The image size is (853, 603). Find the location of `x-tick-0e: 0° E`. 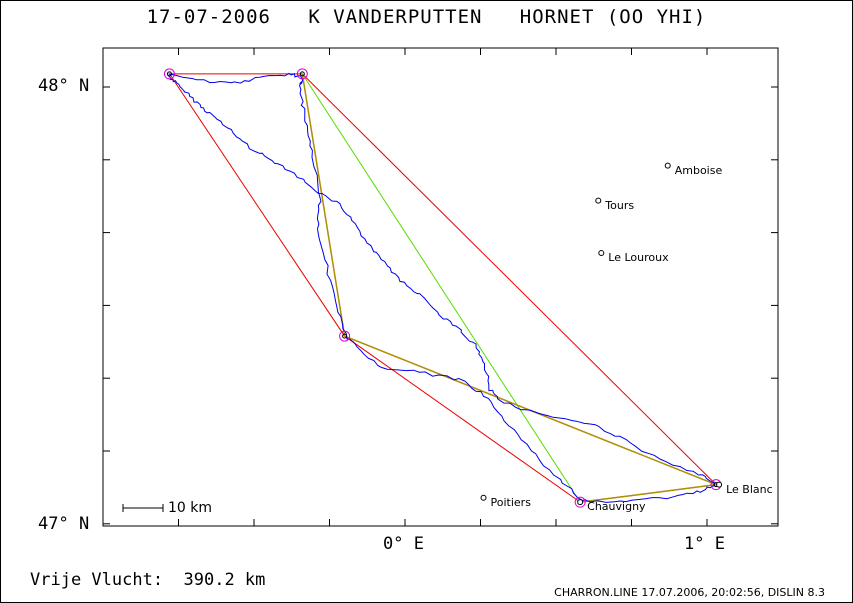

x-tick-0e: 0° E is located at coordinates (403, 544).